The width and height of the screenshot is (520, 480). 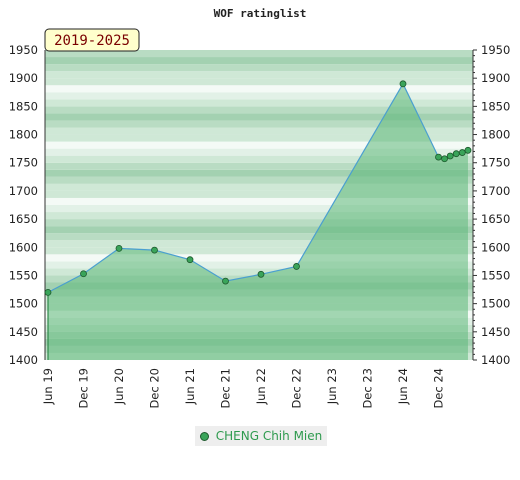 What do you see at coordinates (403, 386) in the screenshot?
I see `x-tick-label: Jun 24` at bounding box center [403, 386].